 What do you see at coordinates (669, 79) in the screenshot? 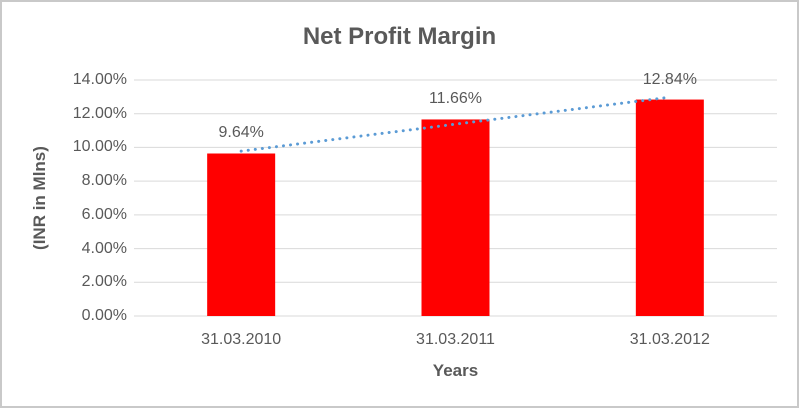
I see `data-label-31.03.2012: 12.84%` at bounding box center [669, 79].